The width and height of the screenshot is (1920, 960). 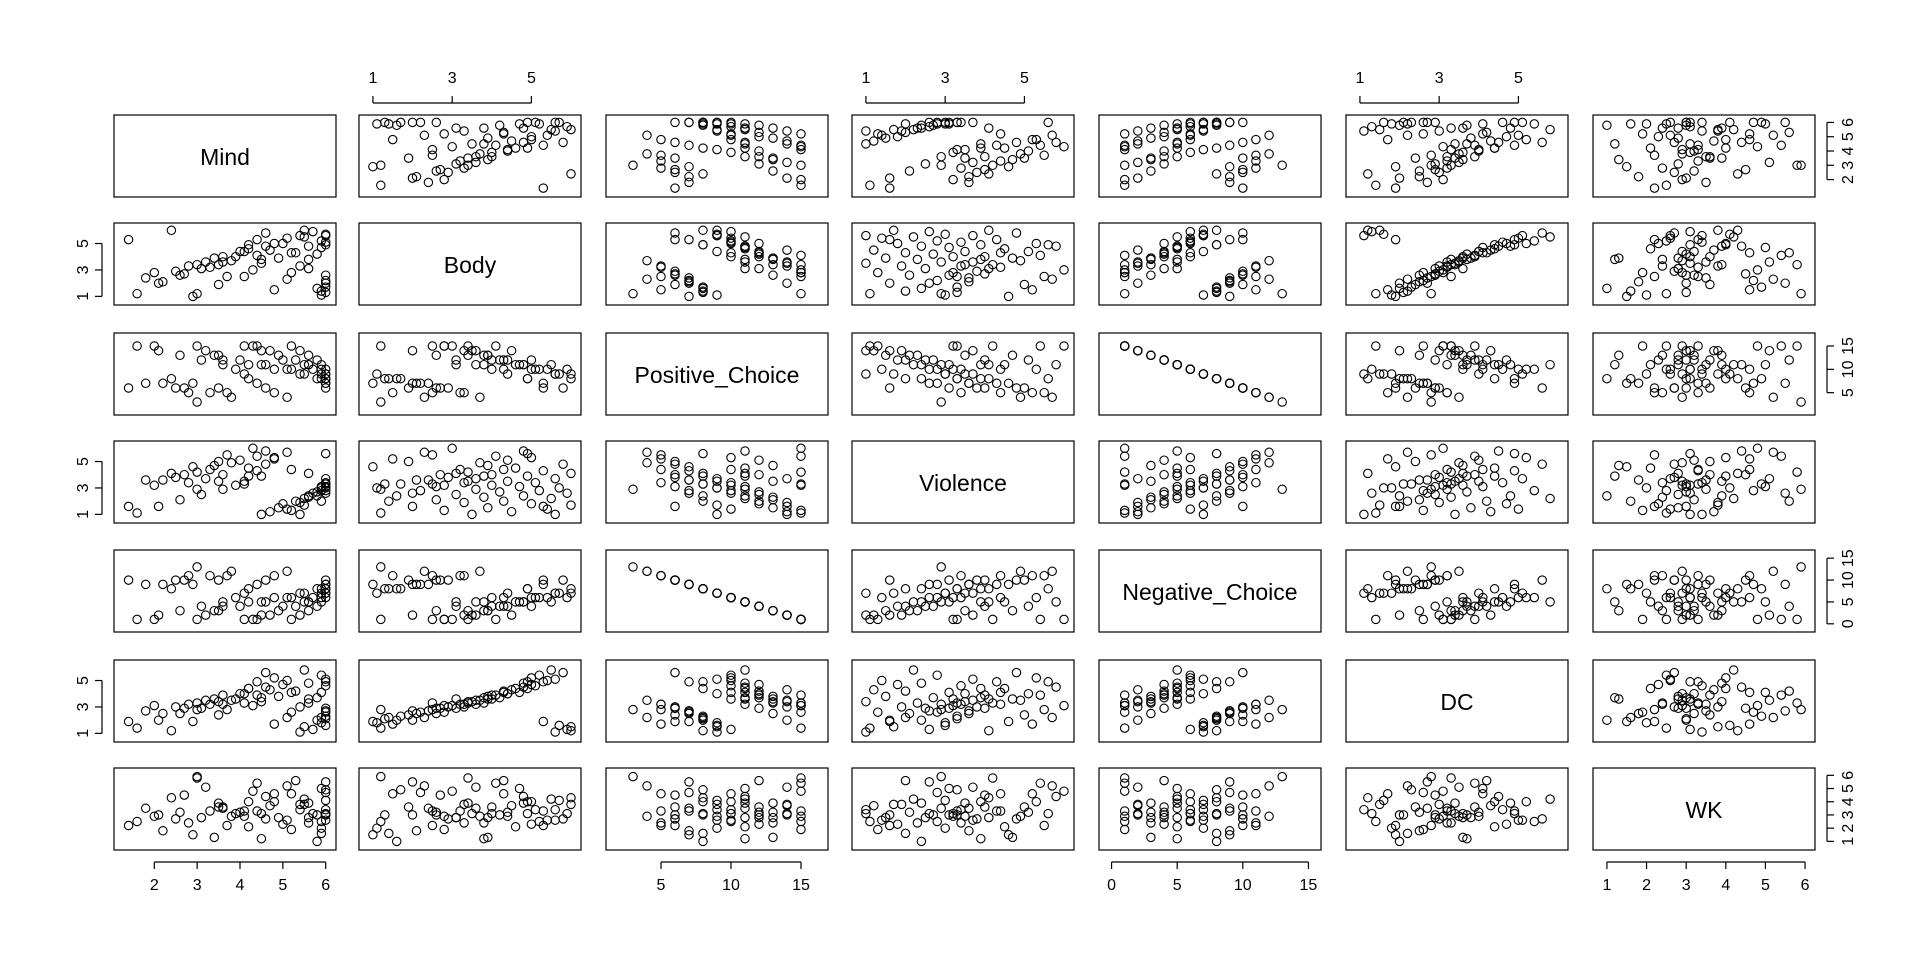 I want to click on tick-label: 4, so click(x=1848, y=150).